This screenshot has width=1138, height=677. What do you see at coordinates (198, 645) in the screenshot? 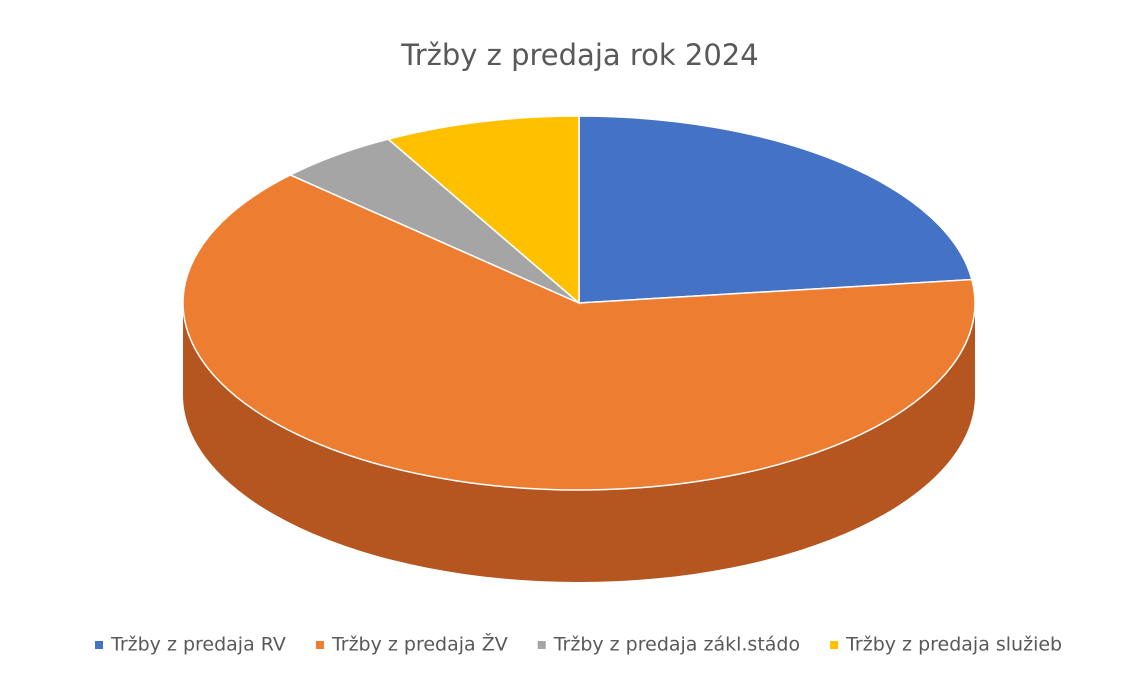
I see `legend-label: Tržby z predaja RV` at bounding box center [198, 645].